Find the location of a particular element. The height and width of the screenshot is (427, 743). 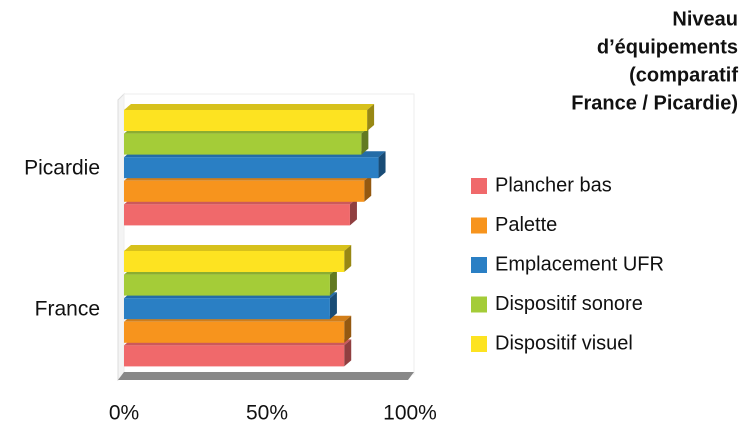

y-tick-label: France is located at coordinates (67, 309).